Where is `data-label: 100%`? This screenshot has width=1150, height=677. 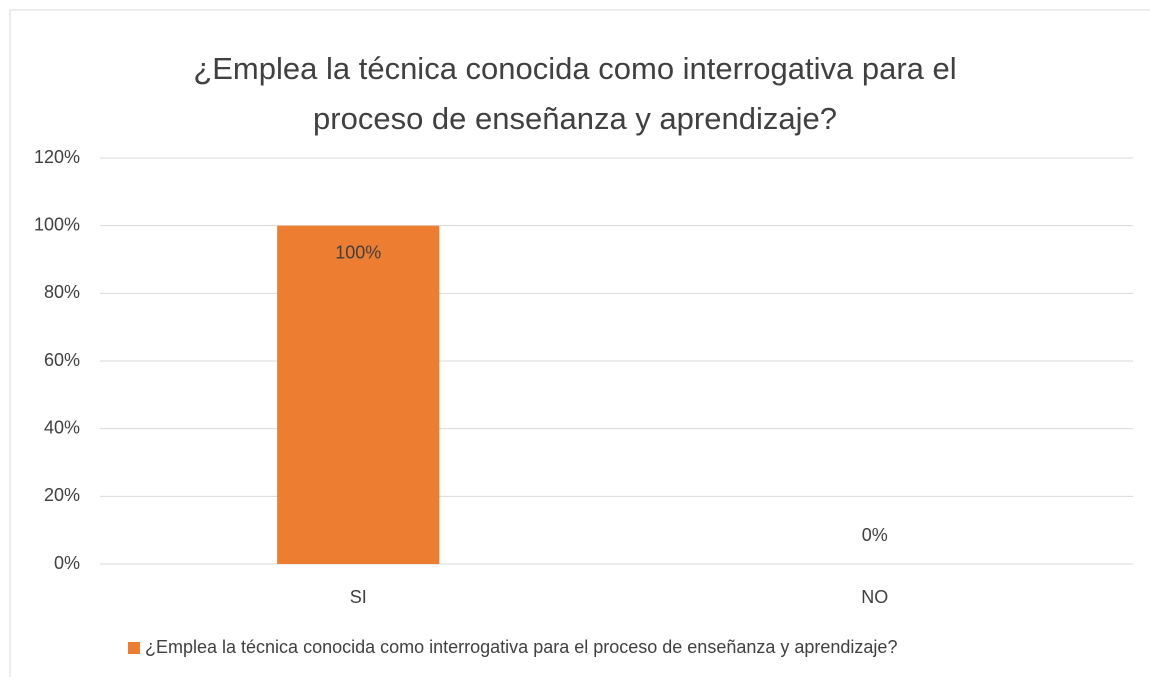 data-label: 100% is located at coordinates (358, 252).